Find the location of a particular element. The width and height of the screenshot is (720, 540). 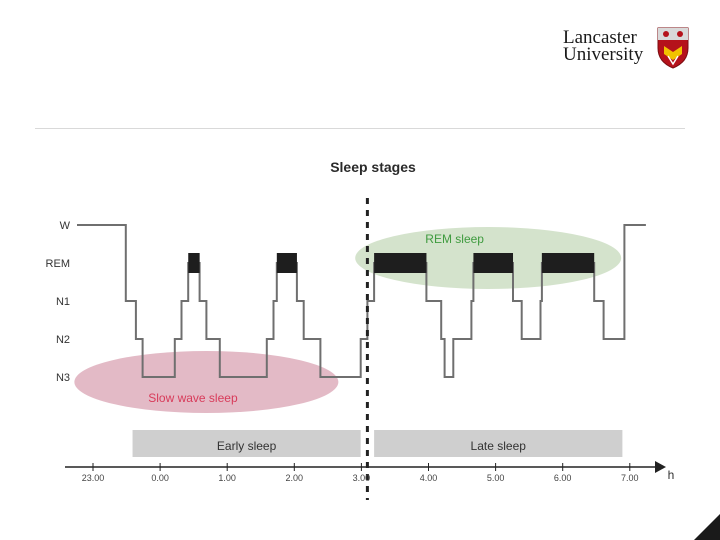

early-sleep-label: Early sleep is located at coordinates (247, 446).